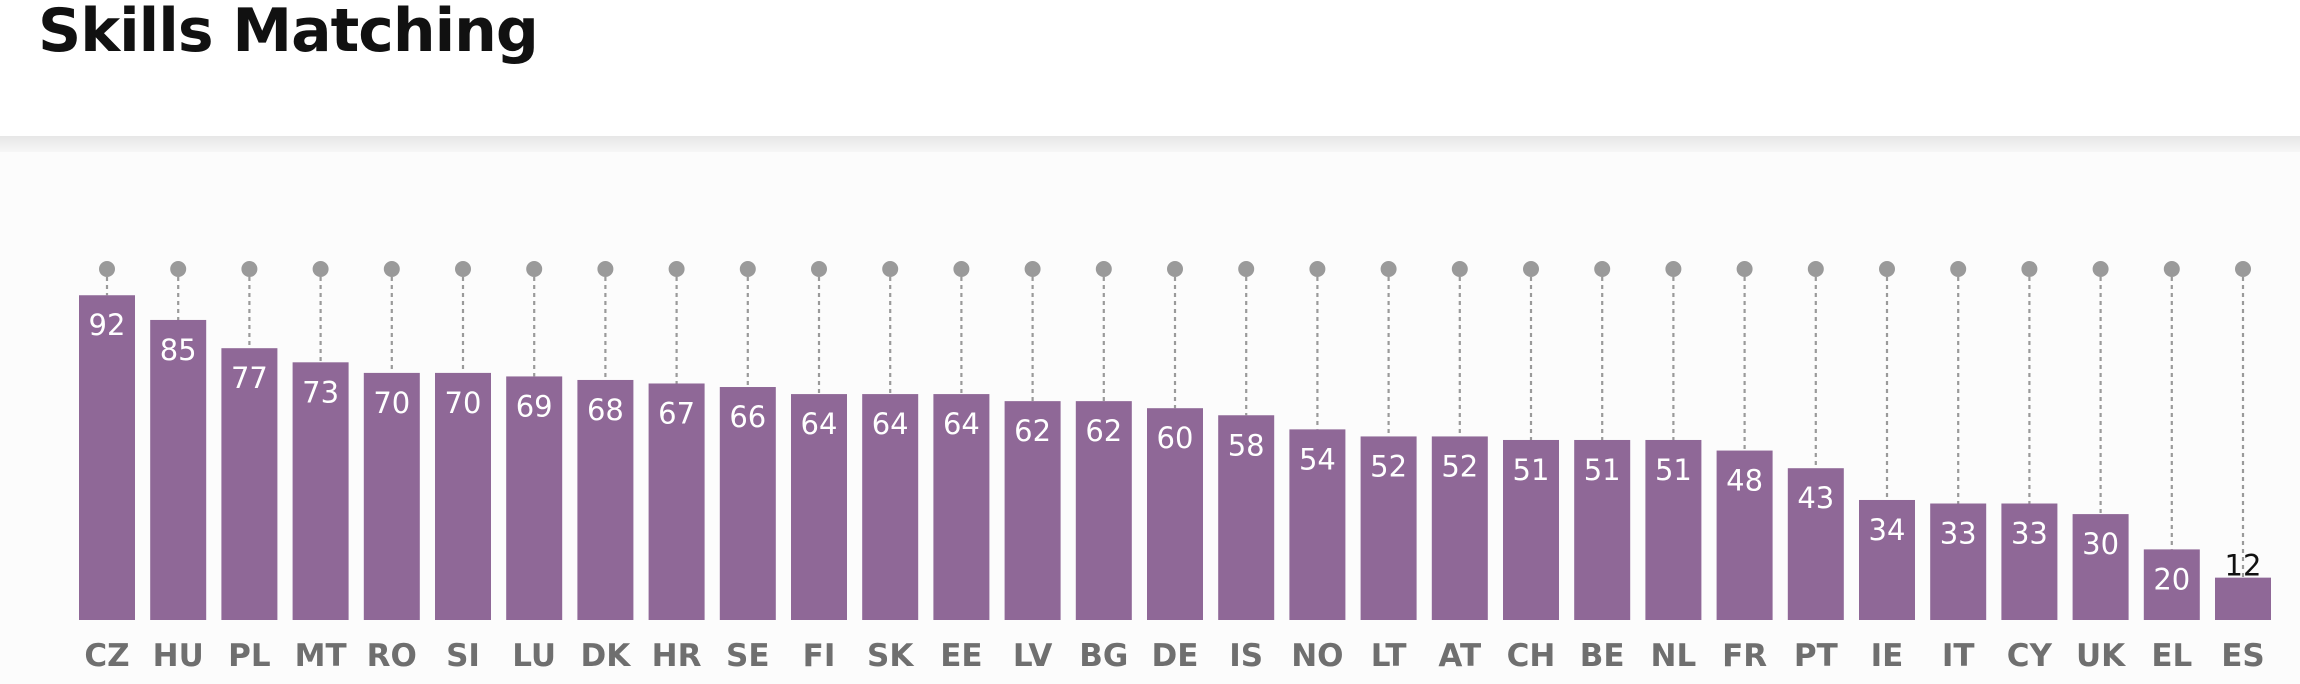 This screenshot has height=684, width=2300. Describe the element at coordinates (1246, 445) in the screenshot. I see `value-label: 58` at that location.